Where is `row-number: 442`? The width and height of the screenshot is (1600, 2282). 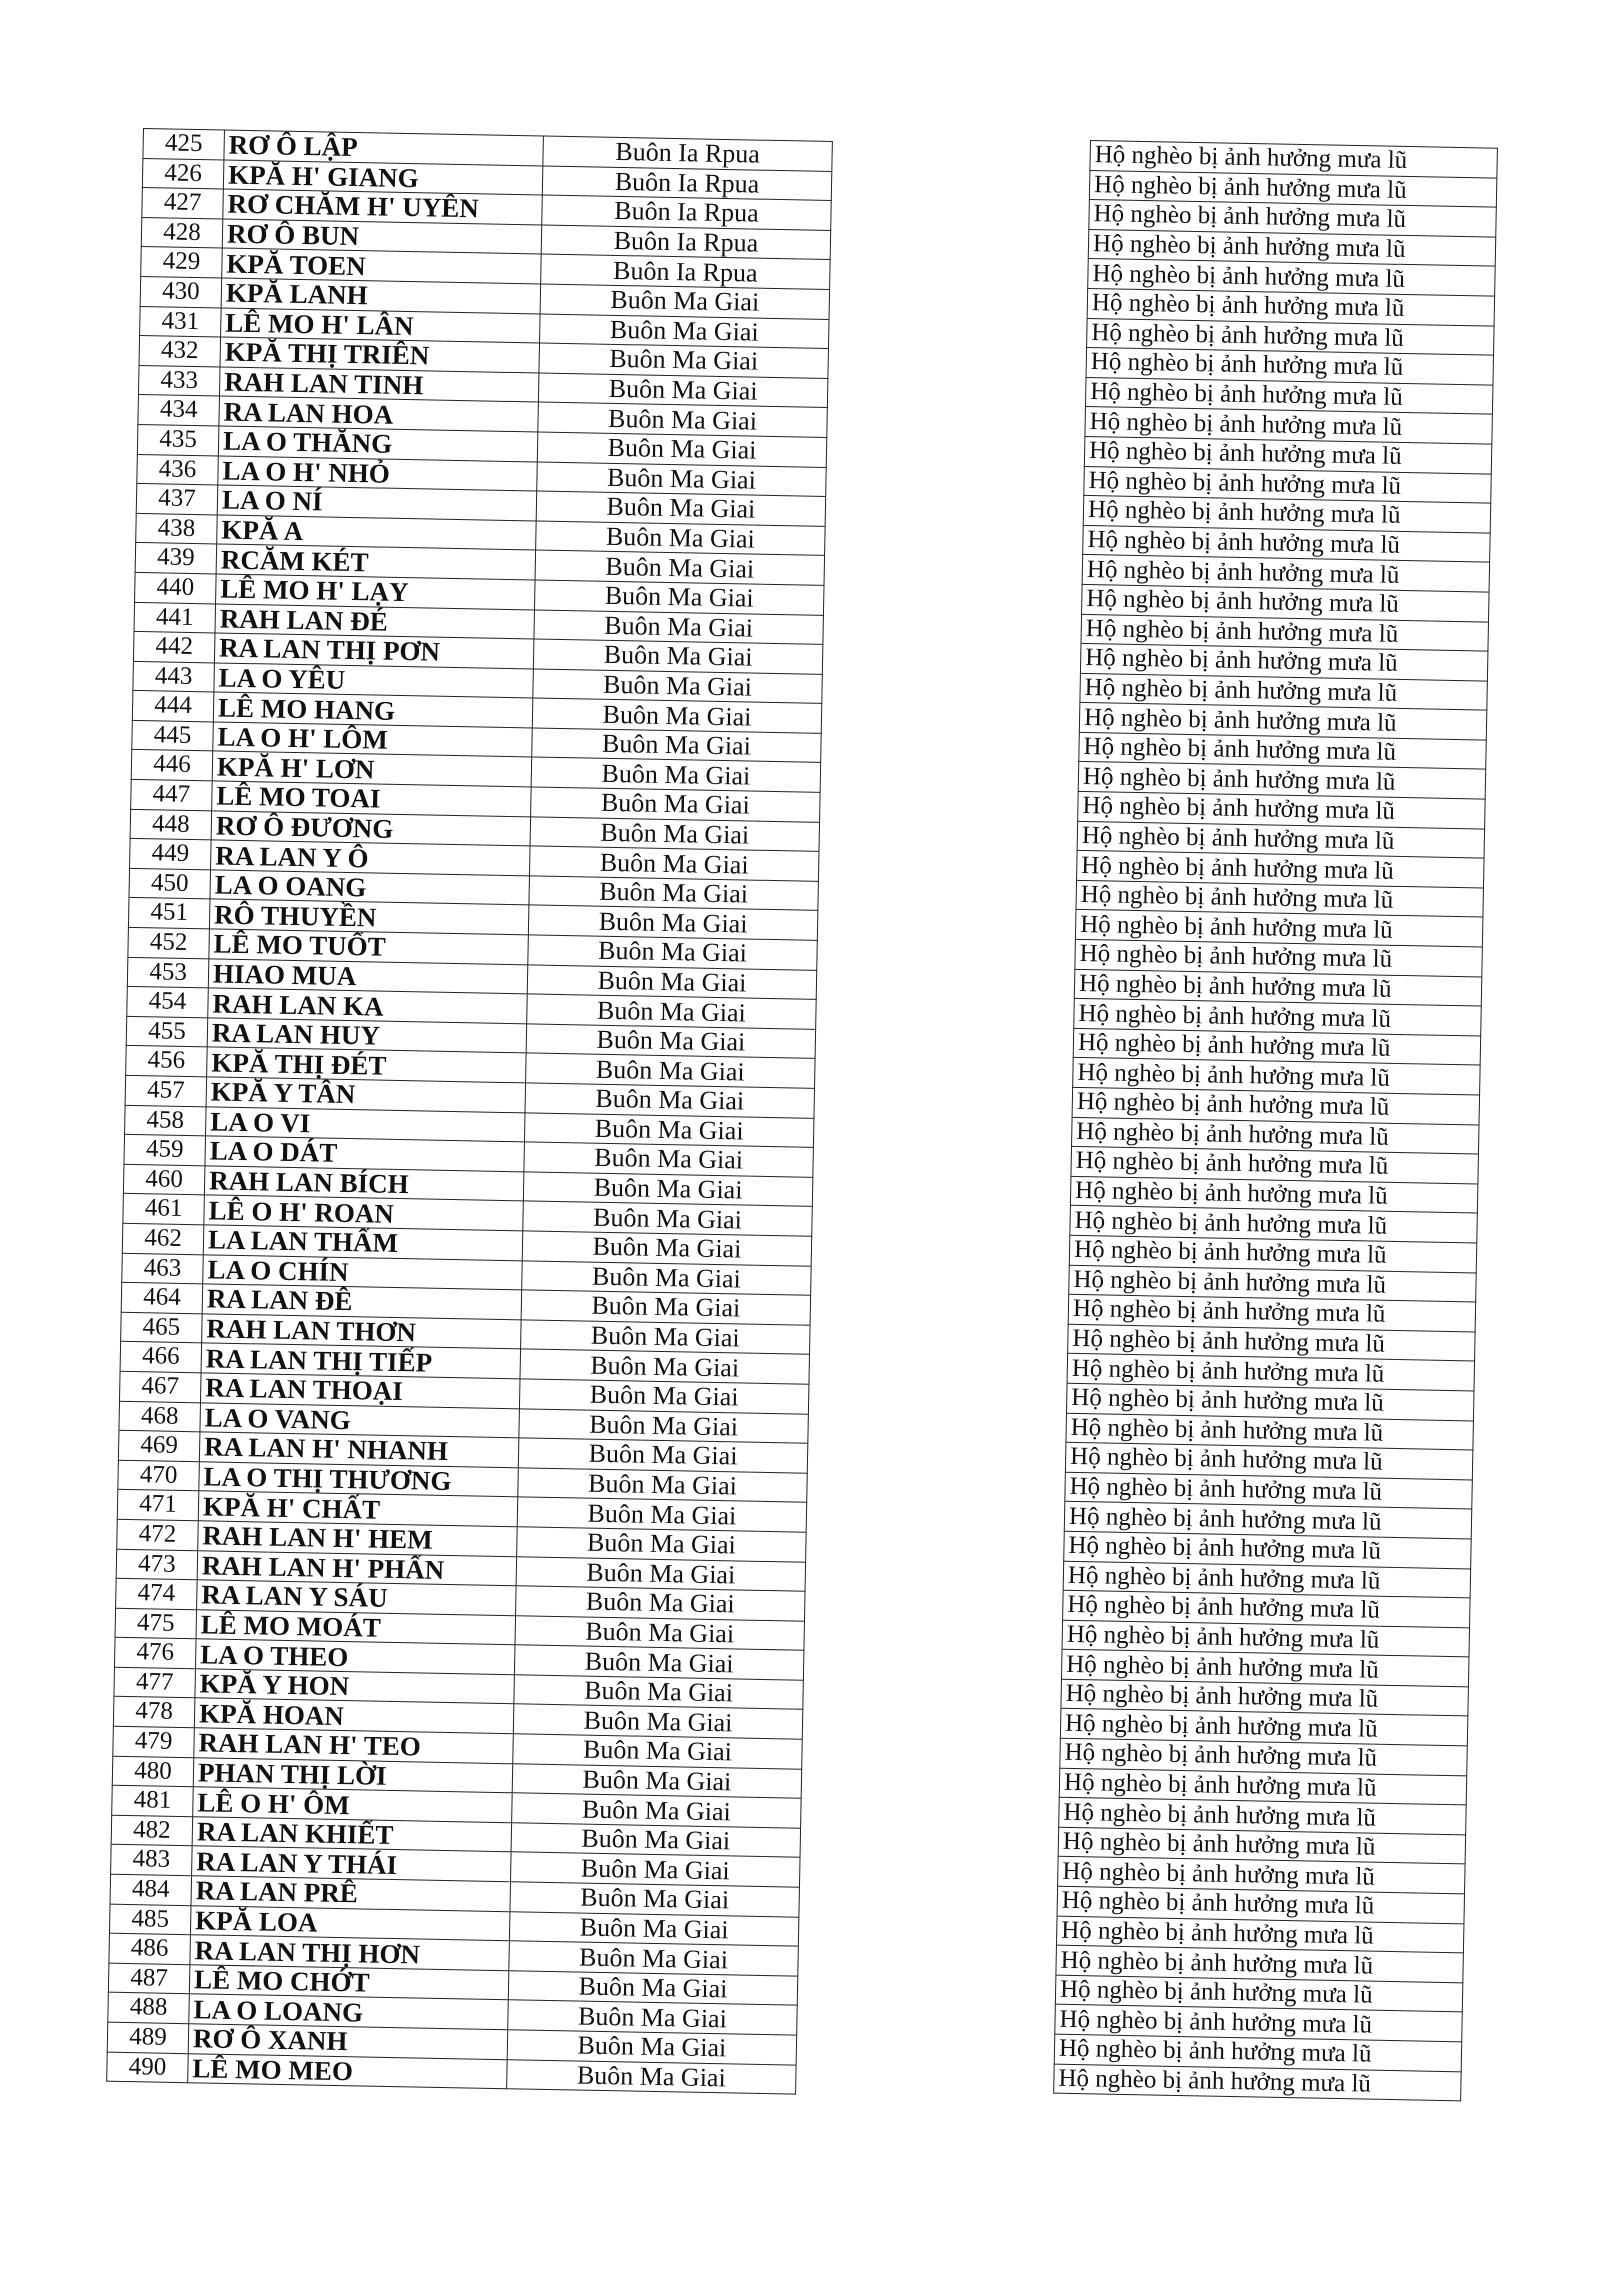
row-number: 442 is located at coordinates (174, 647).